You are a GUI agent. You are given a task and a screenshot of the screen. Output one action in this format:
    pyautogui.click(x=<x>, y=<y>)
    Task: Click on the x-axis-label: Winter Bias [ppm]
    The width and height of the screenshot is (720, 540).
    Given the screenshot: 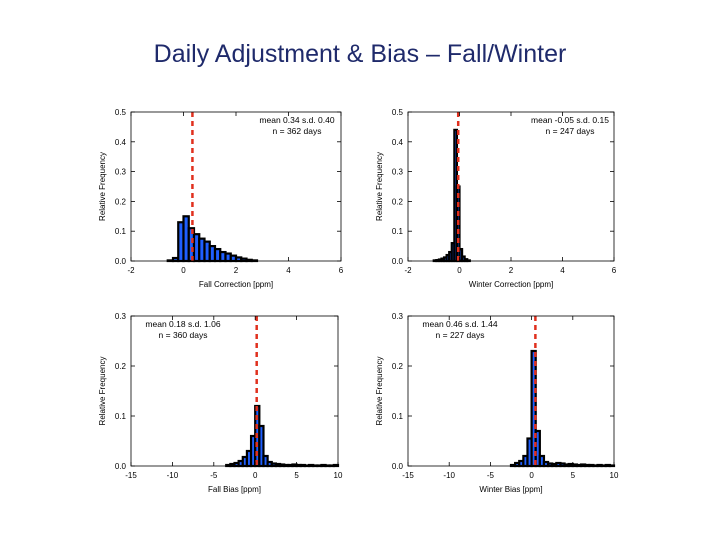 What is the action you would take?
    pyautogui.click(x=510, y=489)
    